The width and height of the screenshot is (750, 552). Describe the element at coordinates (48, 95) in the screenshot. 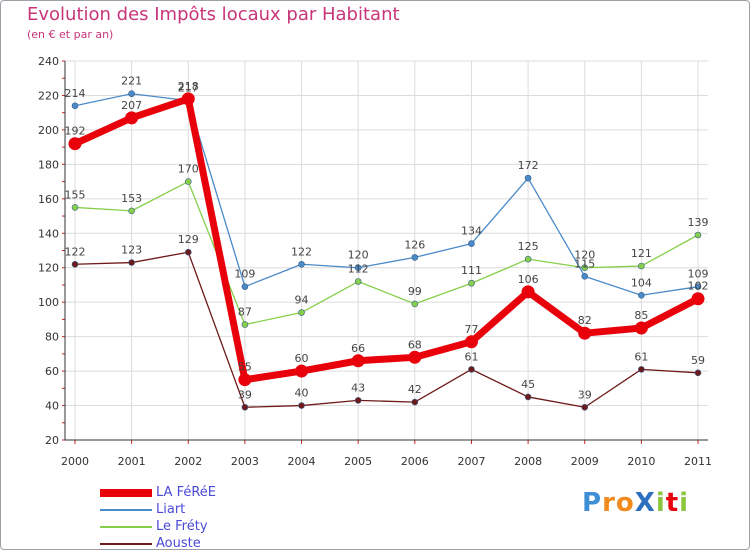

I see `y-tick-label: 220` at that location.